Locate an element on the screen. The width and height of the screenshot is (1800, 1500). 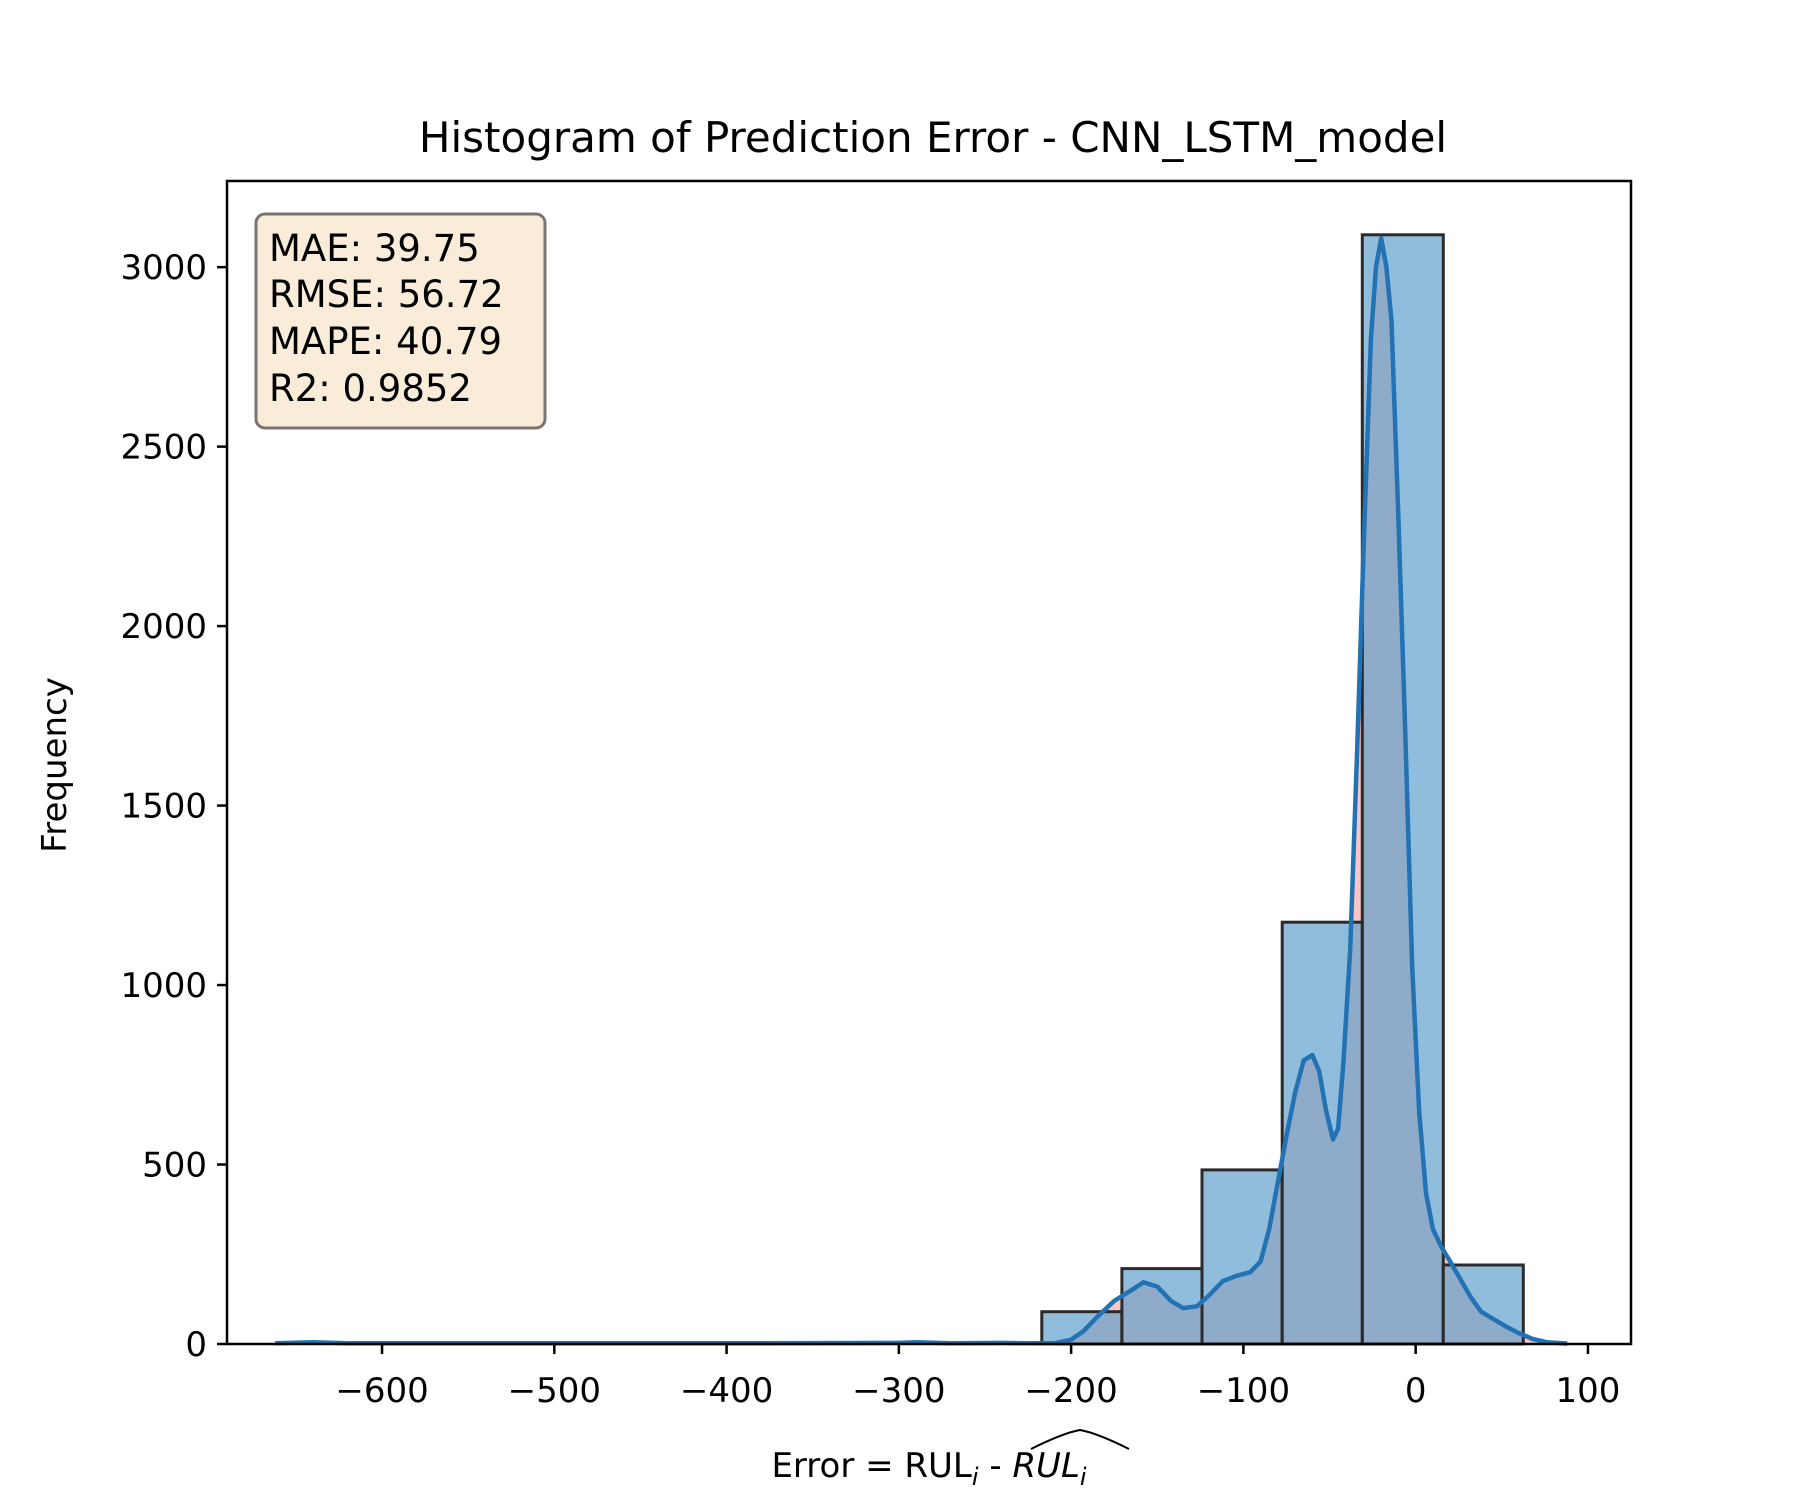
x-tick-label: −300 is located at coordinates (898, 1391).